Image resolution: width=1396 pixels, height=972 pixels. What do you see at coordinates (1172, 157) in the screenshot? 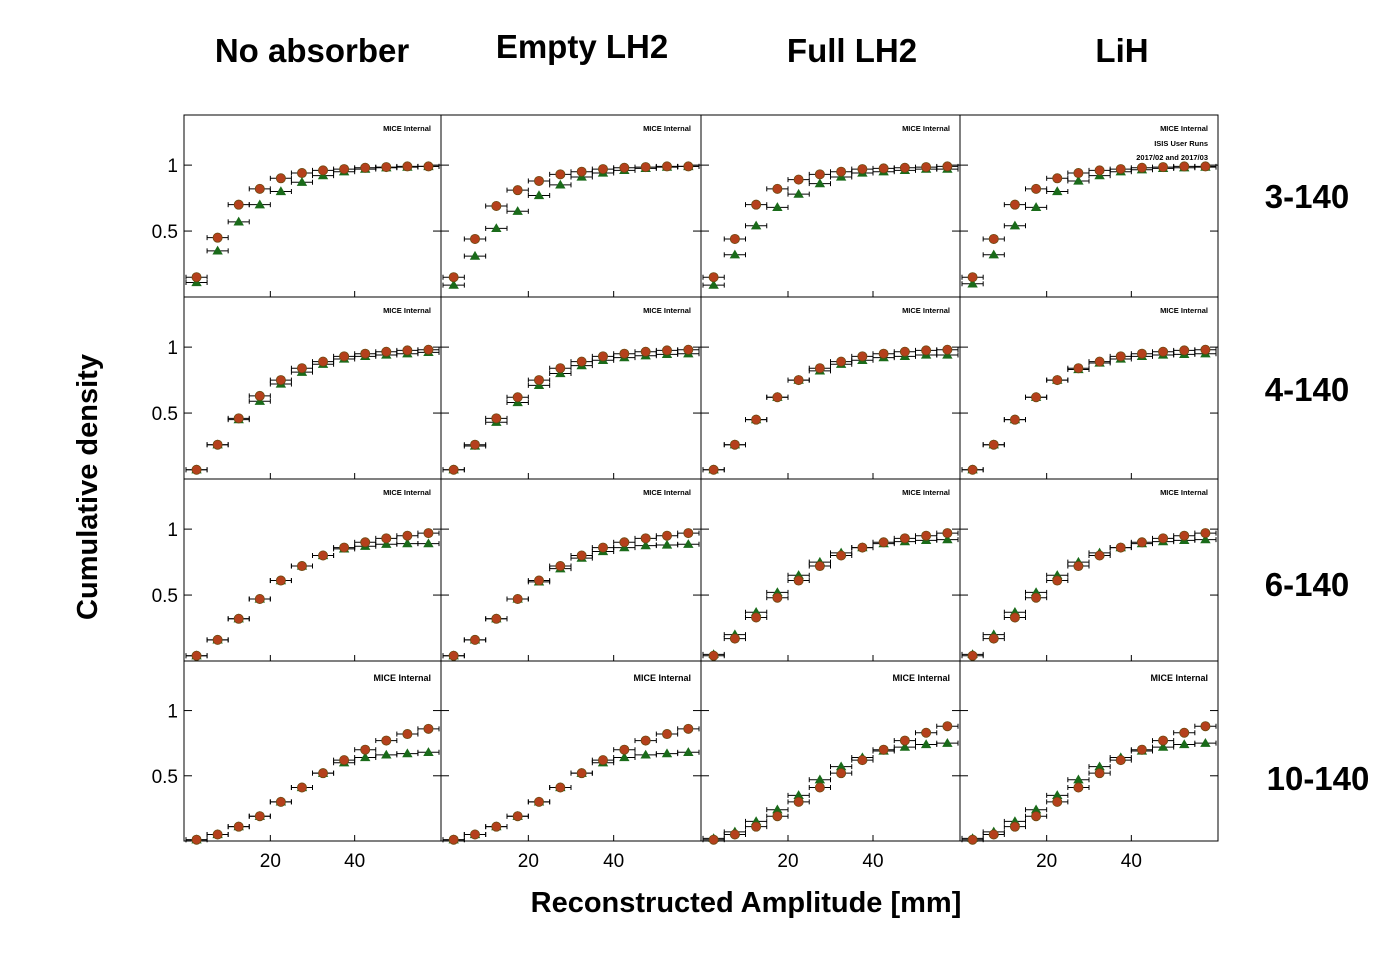
I see `run-info-label: 2017/02 and 2017/03` at bounding box center [1172, 157].